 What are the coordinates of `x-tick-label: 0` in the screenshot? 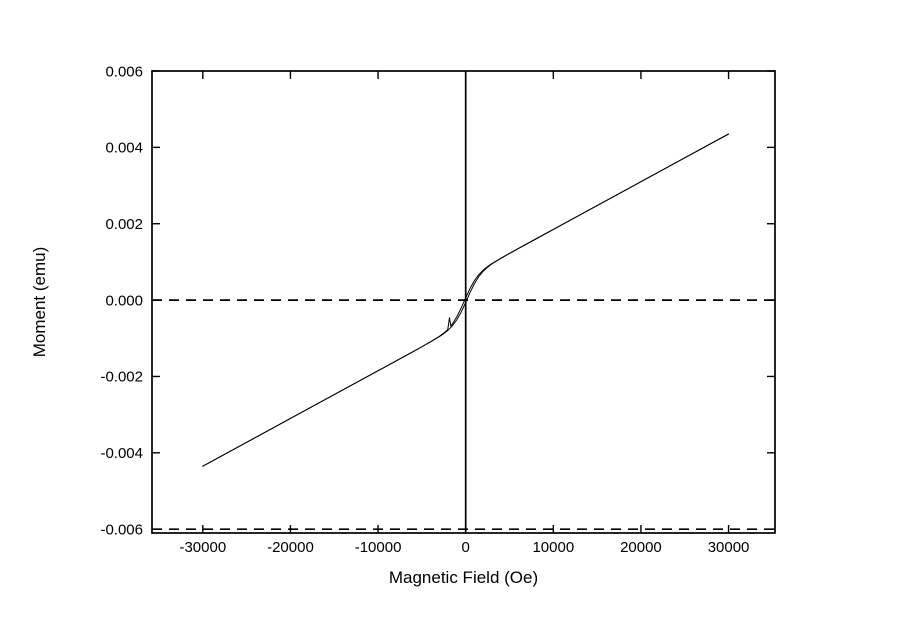 It's located at (466, 547).